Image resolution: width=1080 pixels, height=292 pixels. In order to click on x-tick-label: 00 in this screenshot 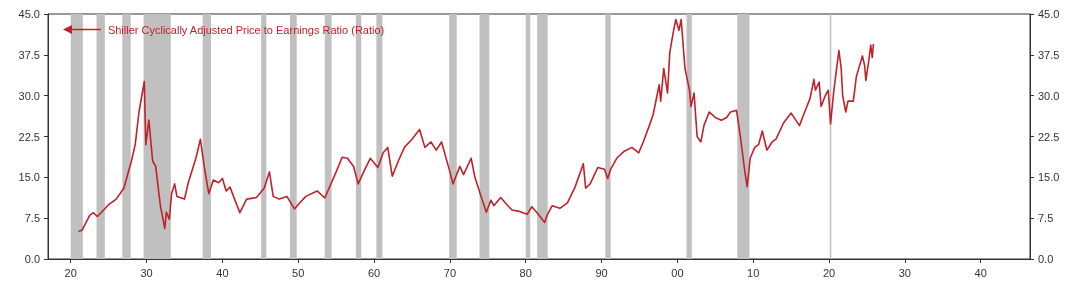, I will do `click(677, 272)`.